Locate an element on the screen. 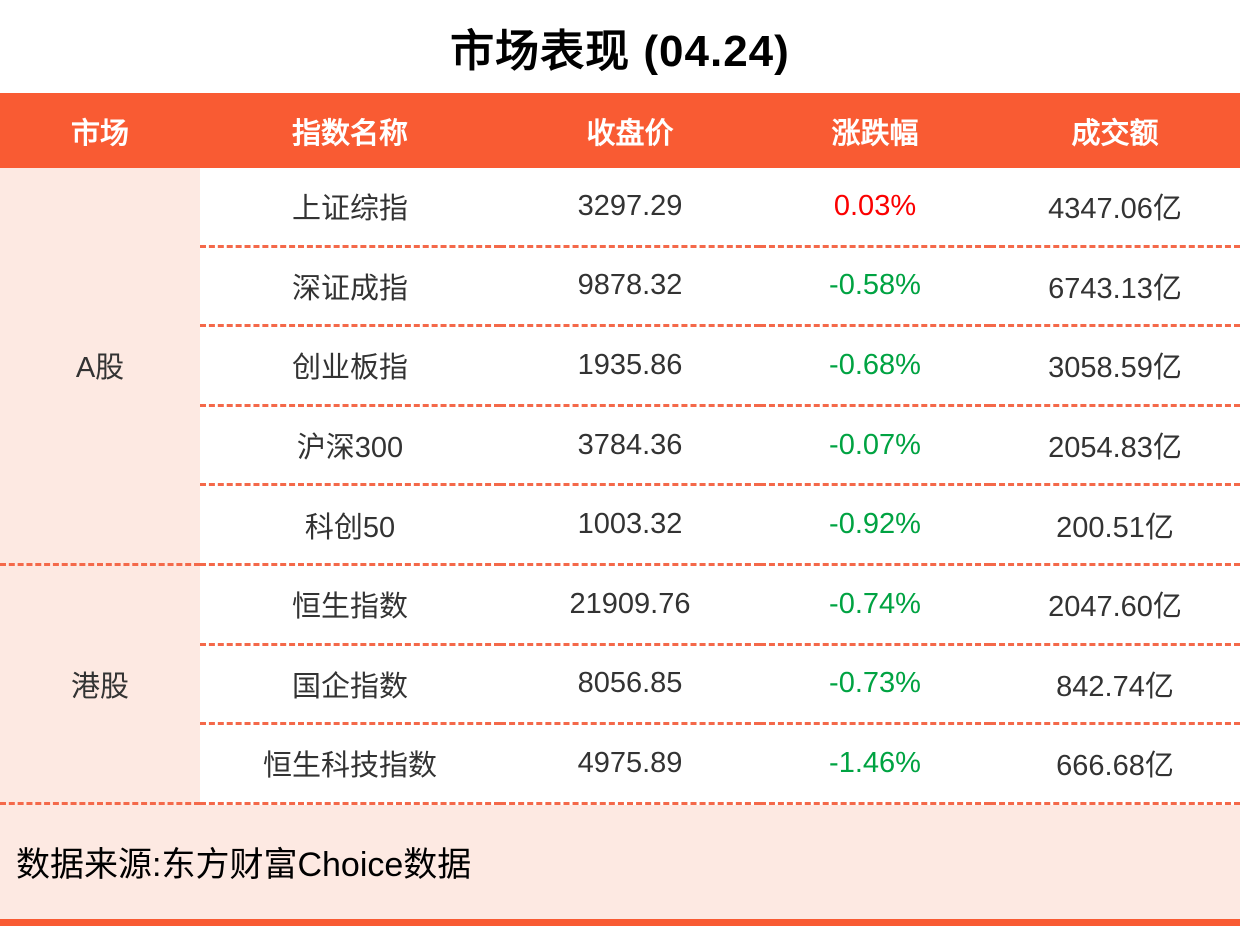  data-source-note: 数据来源:东方财富Choice数据 is located at coordinates (620, 861).